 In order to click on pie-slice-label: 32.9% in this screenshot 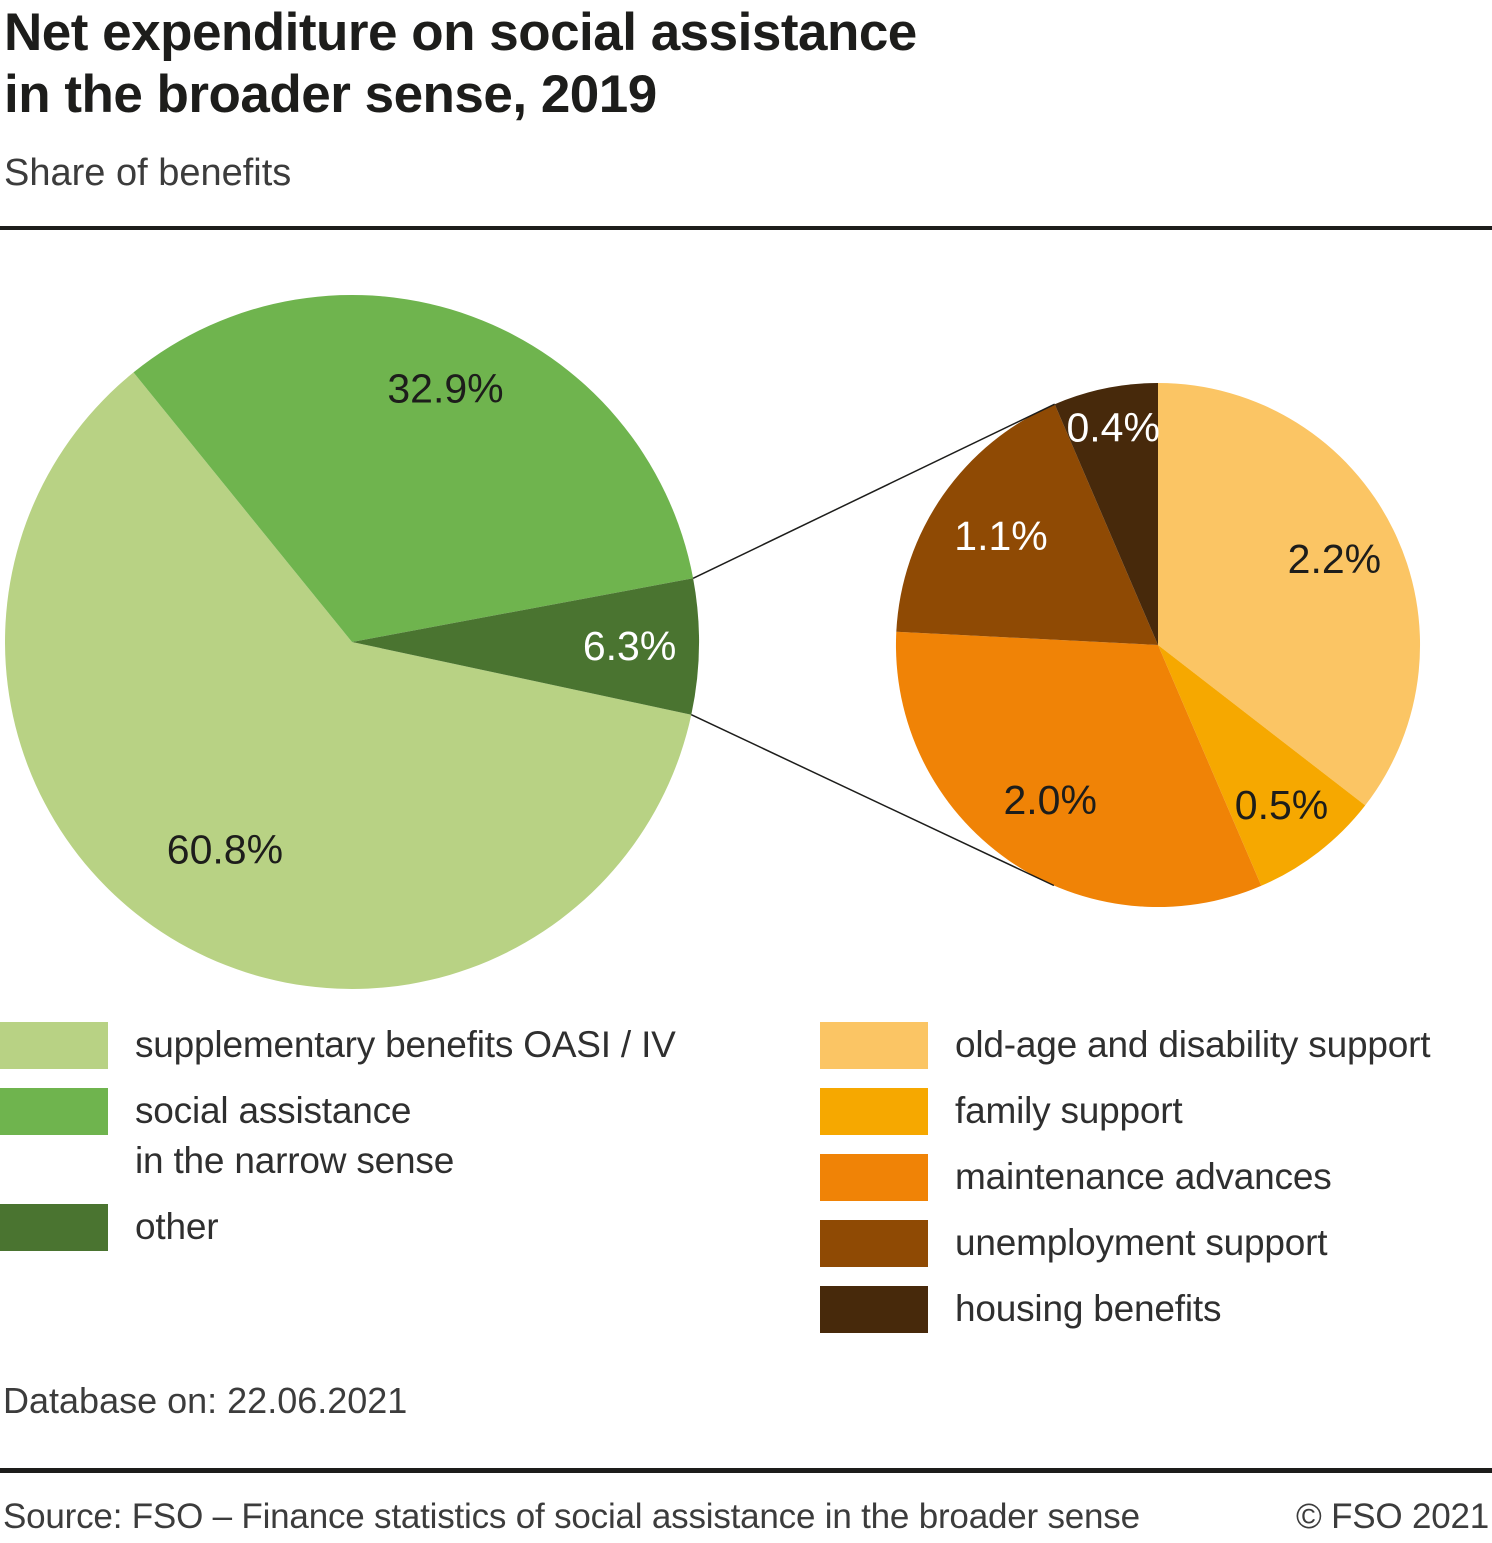, I will do `click(445, 388)`.